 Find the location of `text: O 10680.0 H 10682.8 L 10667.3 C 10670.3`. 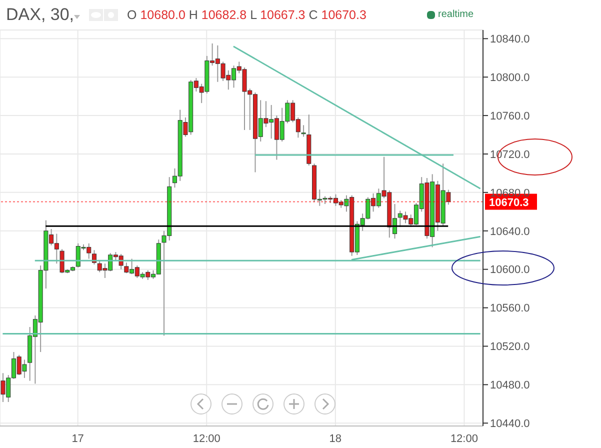

text: O 10680.0 H 10682.8 L 10667.3 C 10670.3 is located at coordinates (246, 15).